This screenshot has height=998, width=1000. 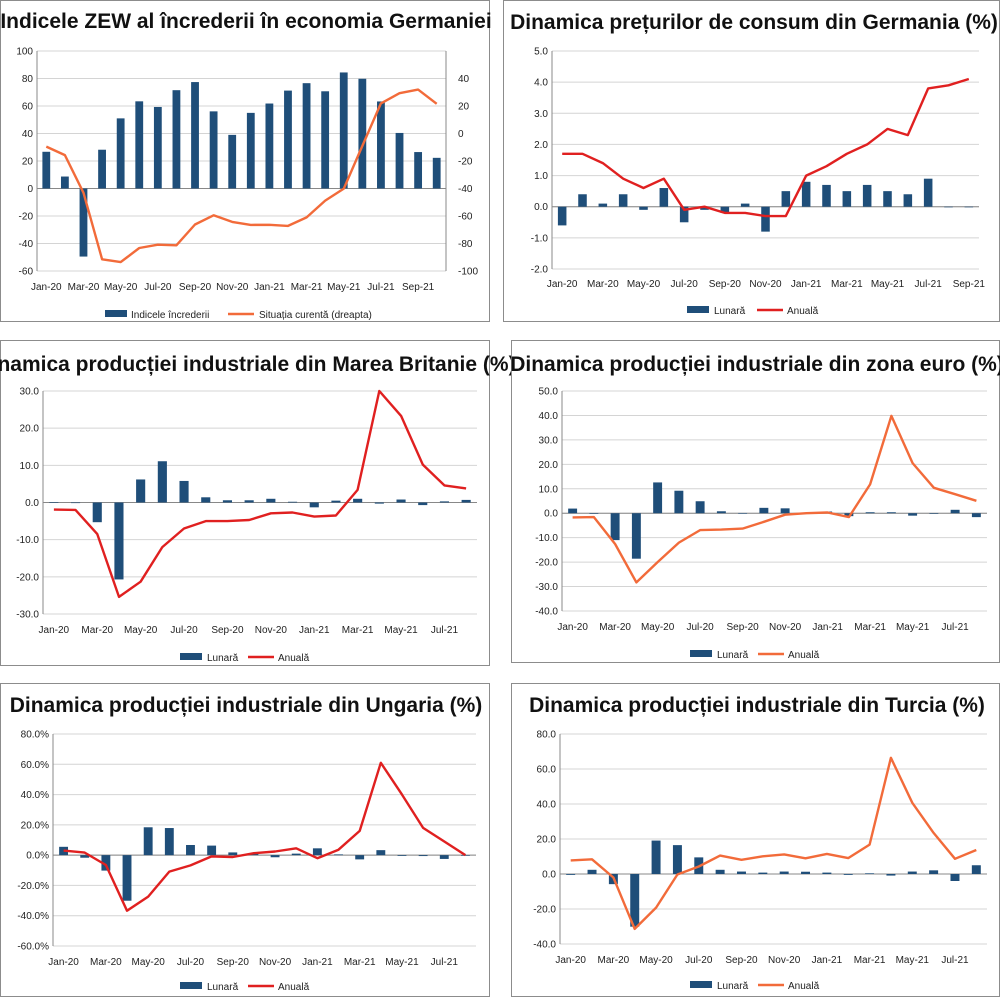 What do you see at coordinates (572, 627) in the screenshot?
I see `x-tick-label: Jan-20` at bounding box center [572, 627].